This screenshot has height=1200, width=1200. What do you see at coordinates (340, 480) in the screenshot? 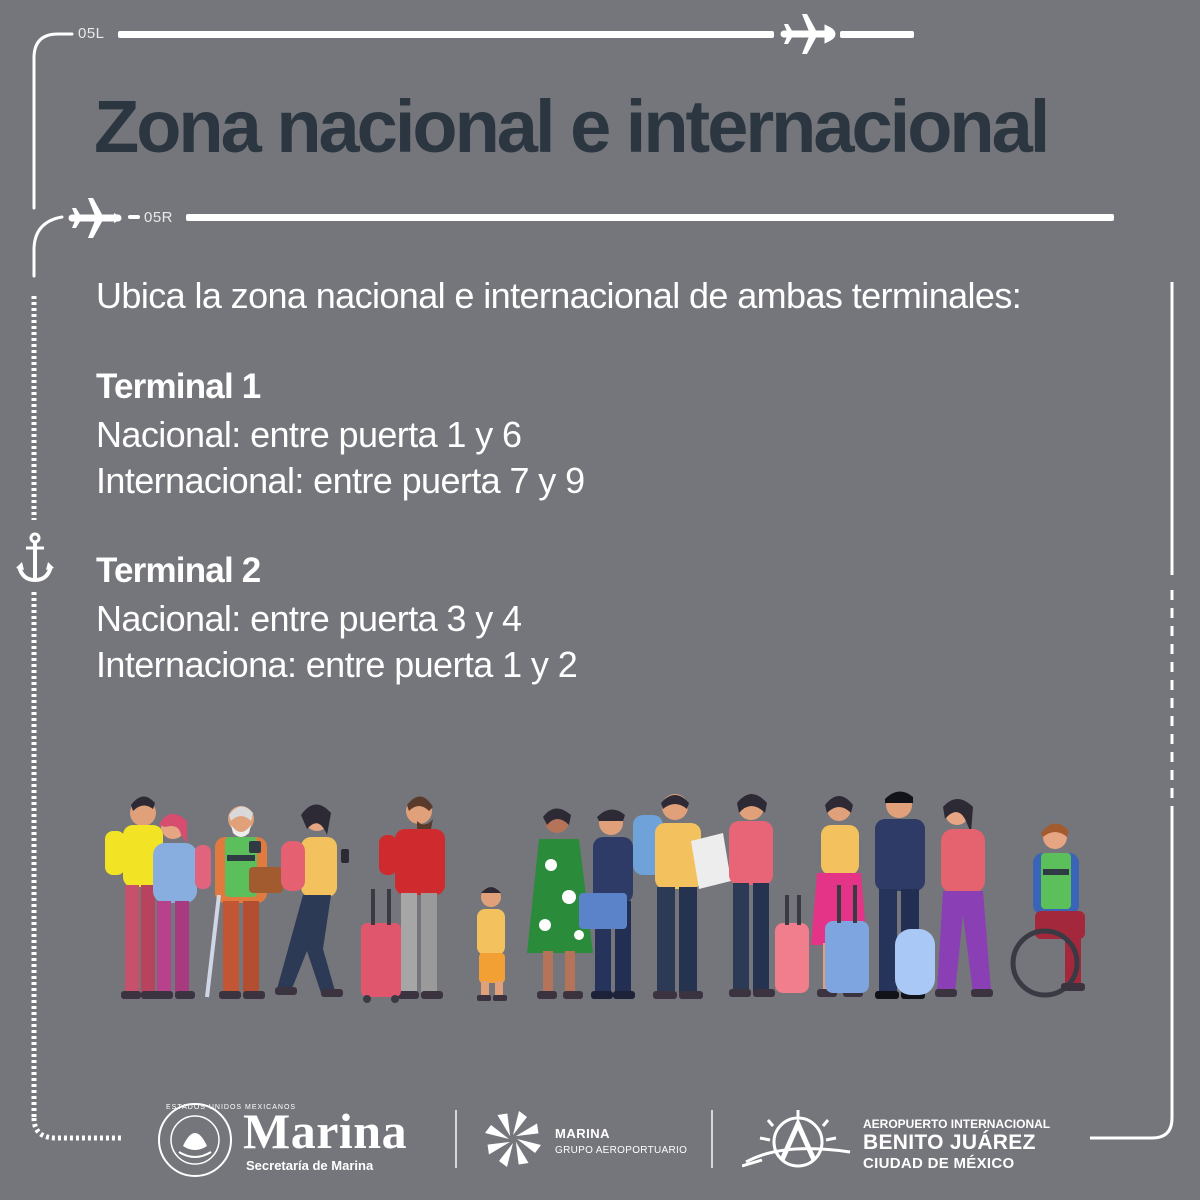
I see `terminal-1-internacional: Internacional: entre puerta 7 y 9` at bounding box center [340, 480].